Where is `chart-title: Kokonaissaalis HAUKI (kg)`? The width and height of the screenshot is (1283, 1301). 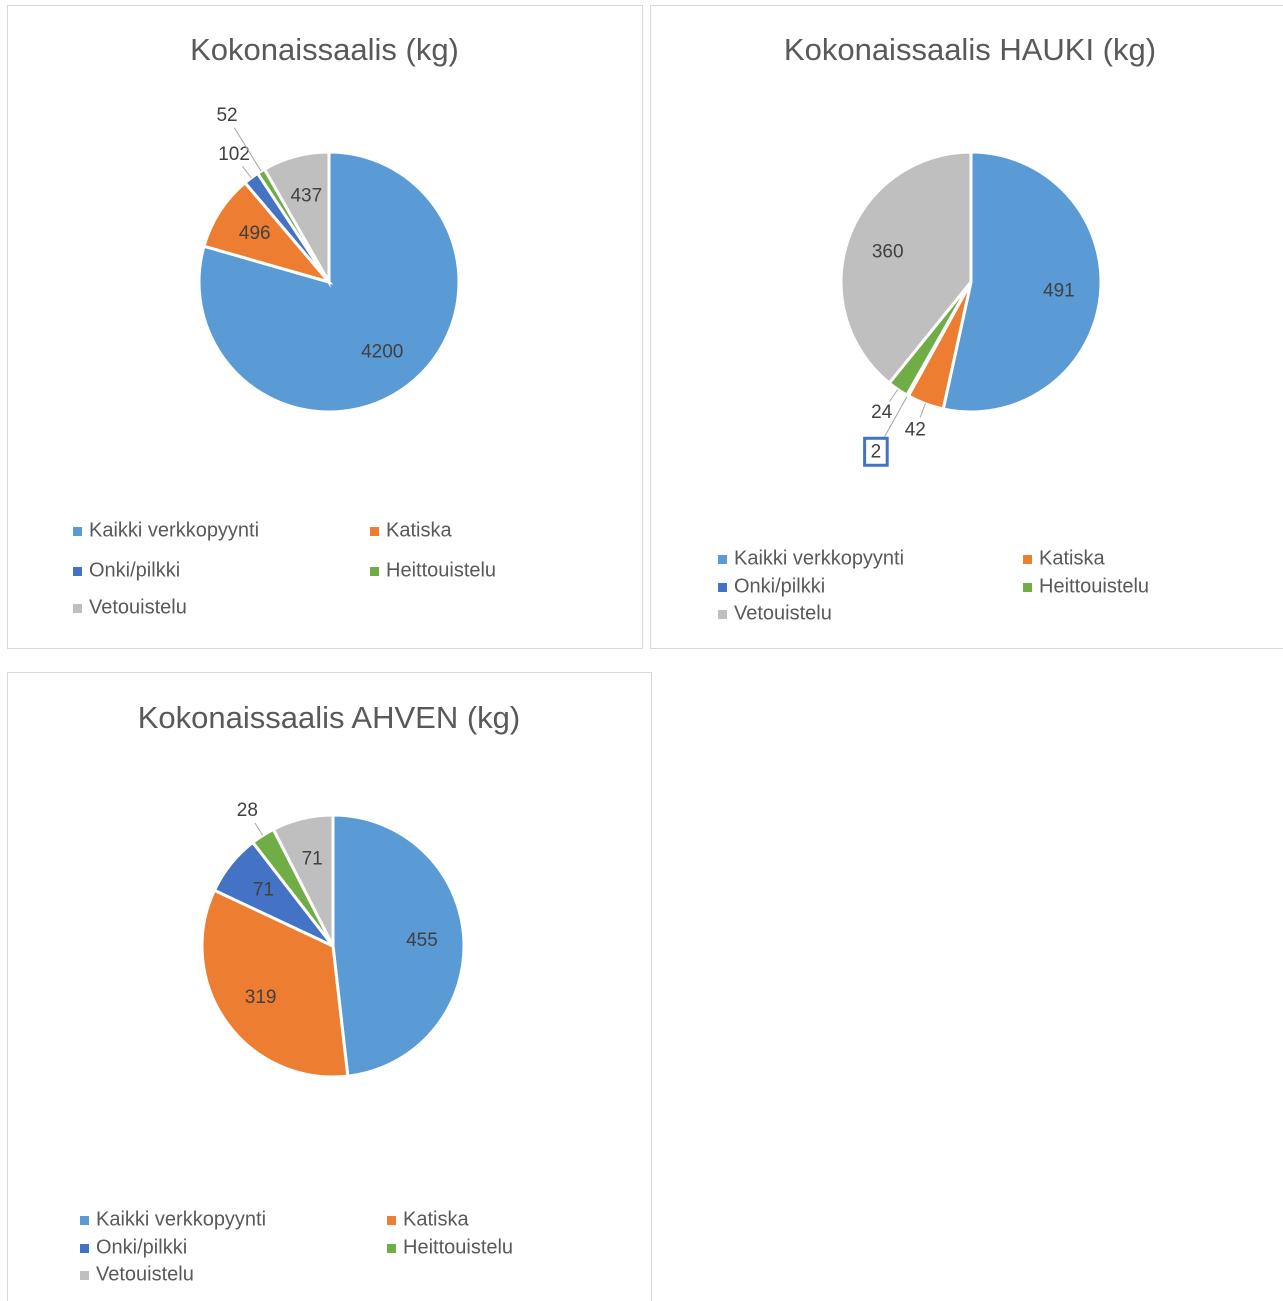
chart-title: Kokonaissaalis HAUKI (kg) is located at coordinates (970, 49).